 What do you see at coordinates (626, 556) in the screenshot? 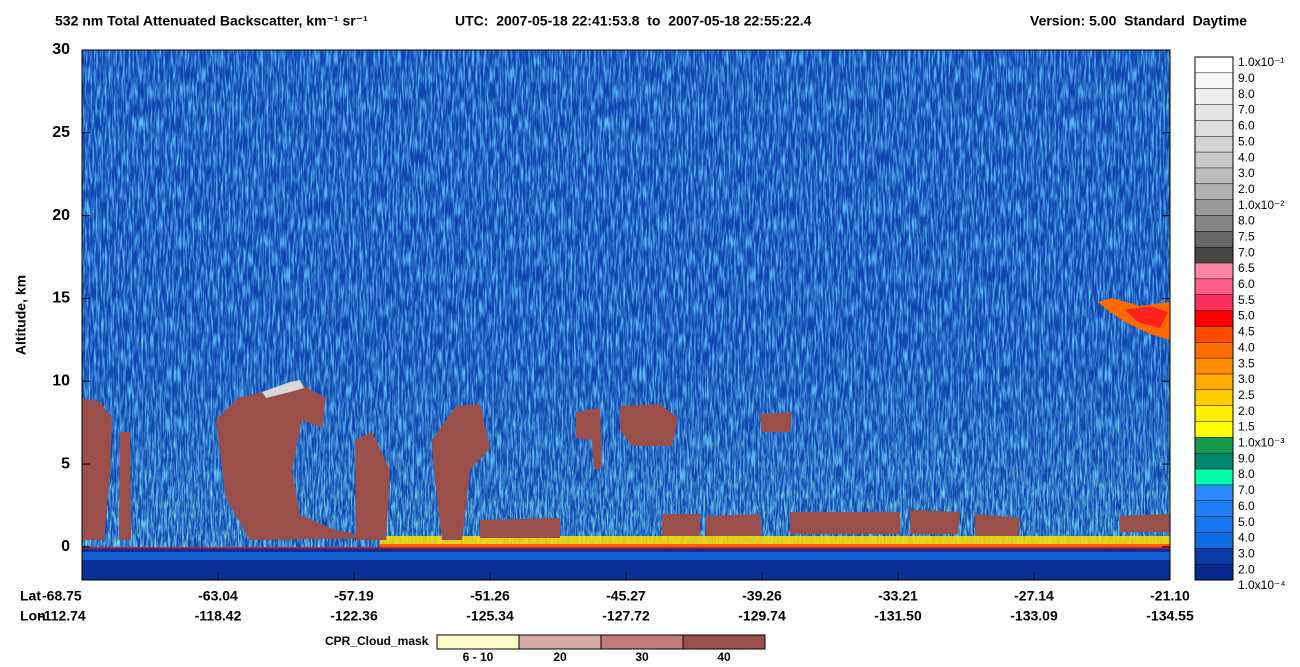
I see `subsurface-band` at bounding box center [626, 556].